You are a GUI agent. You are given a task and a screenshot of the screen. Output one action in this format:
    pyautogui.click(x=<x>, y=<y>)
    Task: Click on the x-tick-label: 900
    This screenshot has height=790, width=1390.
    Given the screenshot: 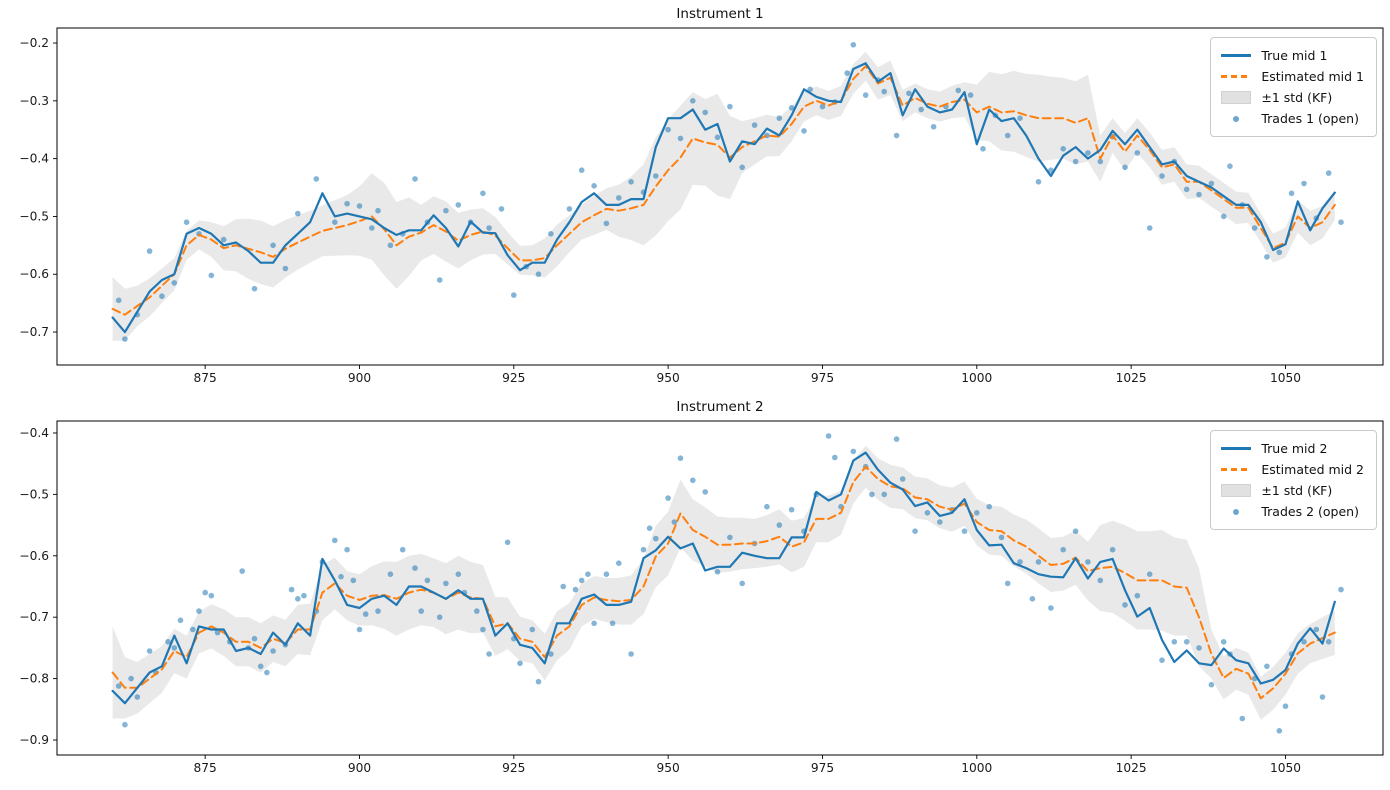 What is the action you would take?
    pyautogui.click(x=359, y=768)
    